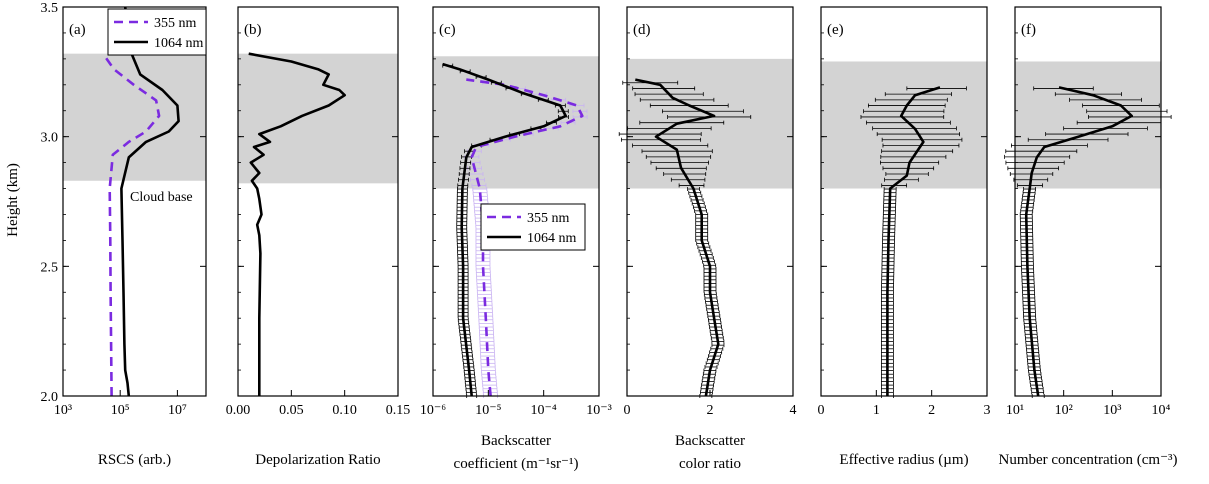 The width and height of the screenshot is (1209, 484). I want to click on x-tick-label: 0.10, so click(344, 410).